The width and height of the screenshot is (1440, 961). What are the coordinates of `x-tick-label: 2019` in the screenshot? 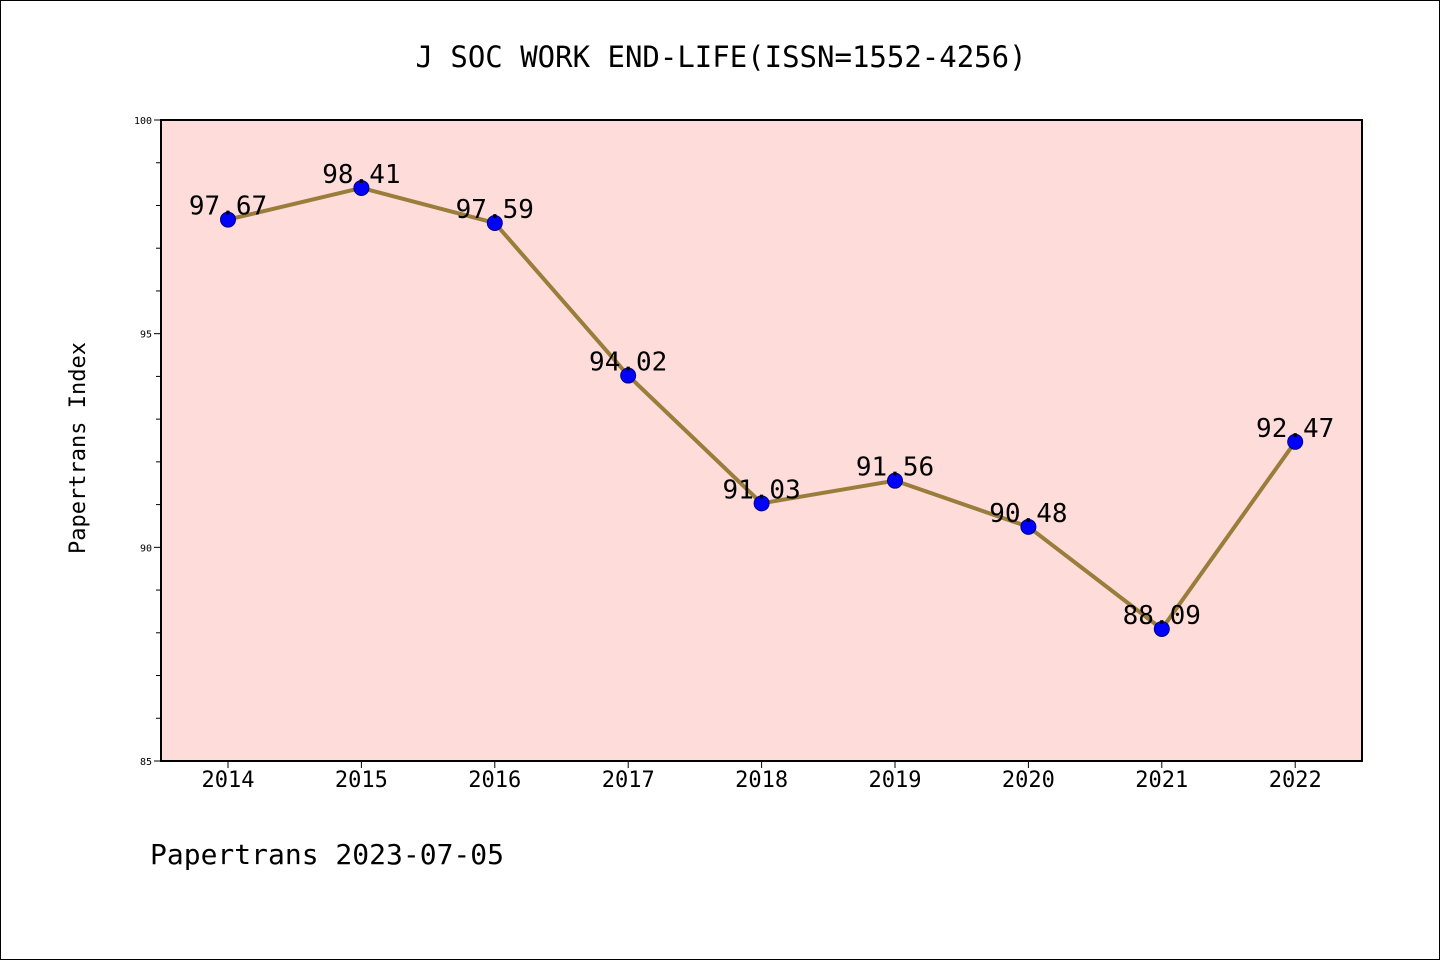 It's located at (895, 780).